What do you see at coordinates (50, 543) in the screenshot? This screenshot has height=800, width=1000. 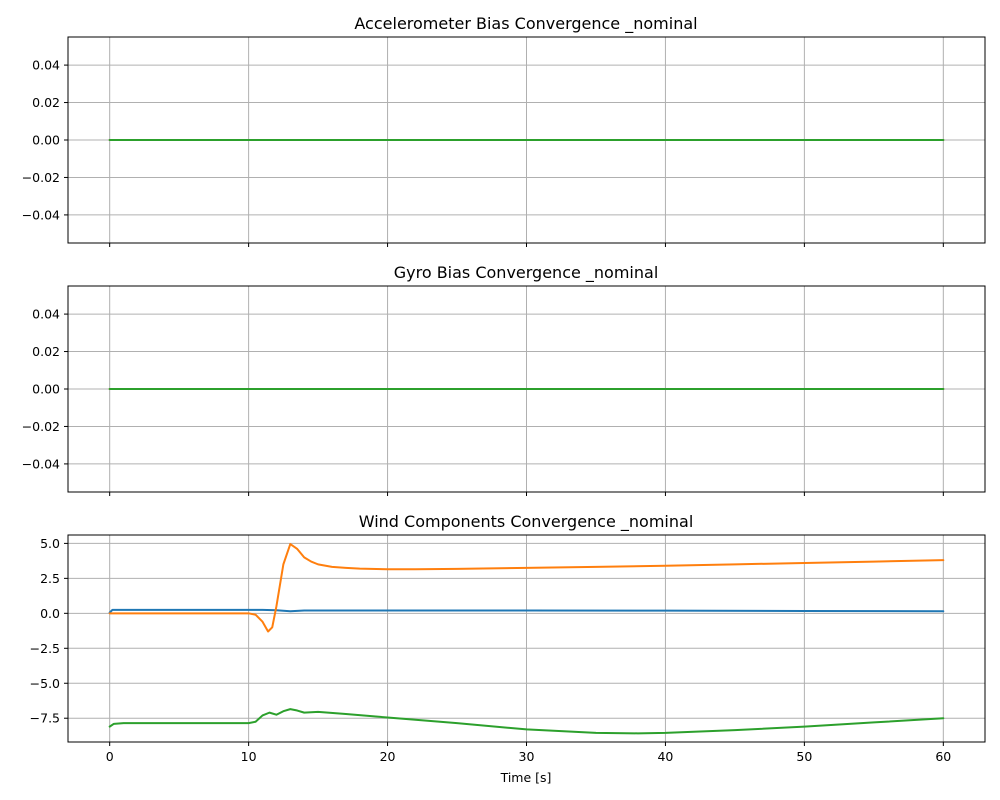 I see `y-tick-label: 5.0` at bounding box center [50, 543].